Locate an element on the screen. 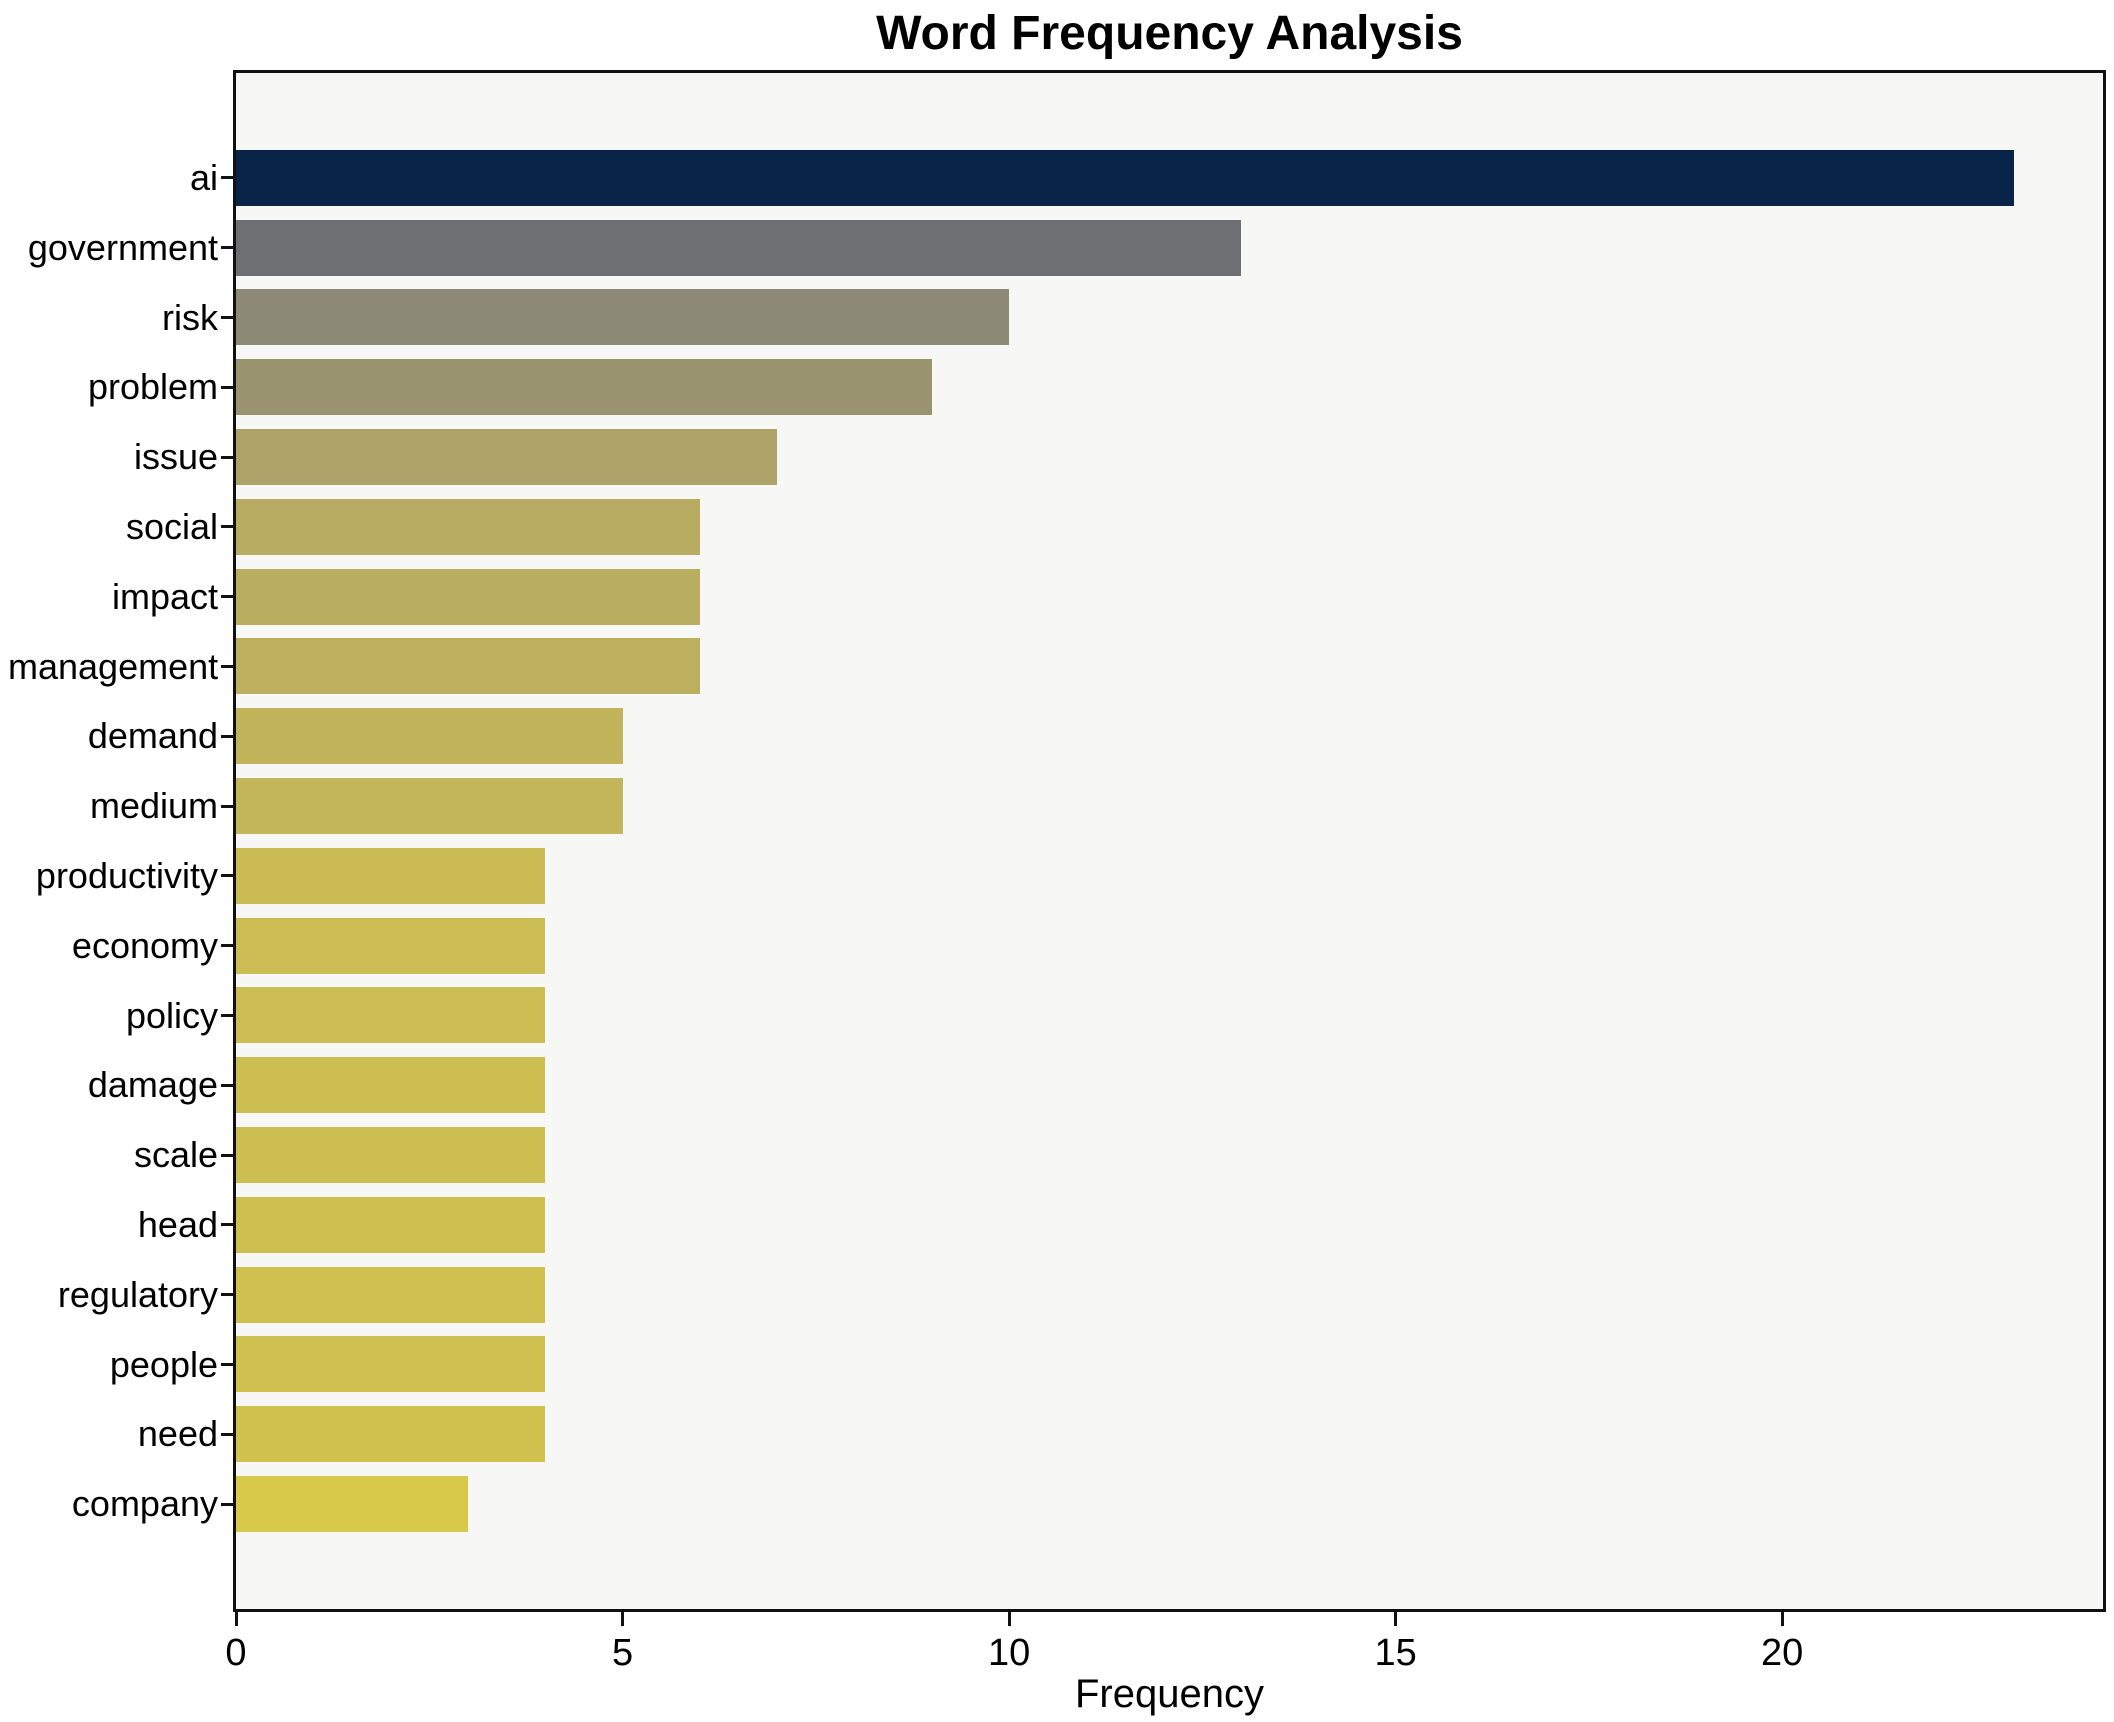 The height and width of the screenshot is (1722, 2114). bar-medium is located at coordinates (429, 806).